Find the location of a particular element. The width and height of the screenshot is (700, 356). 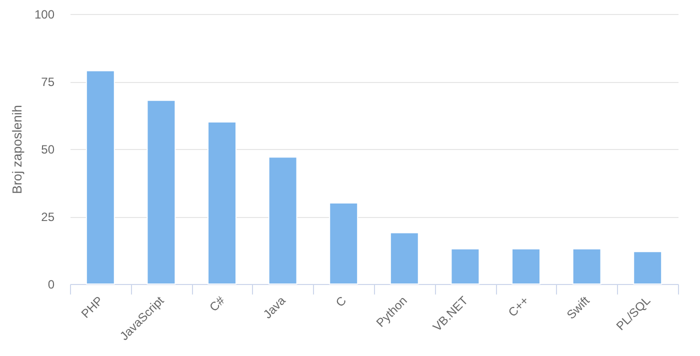

y-tick-label: 0 is located at coordinates (51, 285).